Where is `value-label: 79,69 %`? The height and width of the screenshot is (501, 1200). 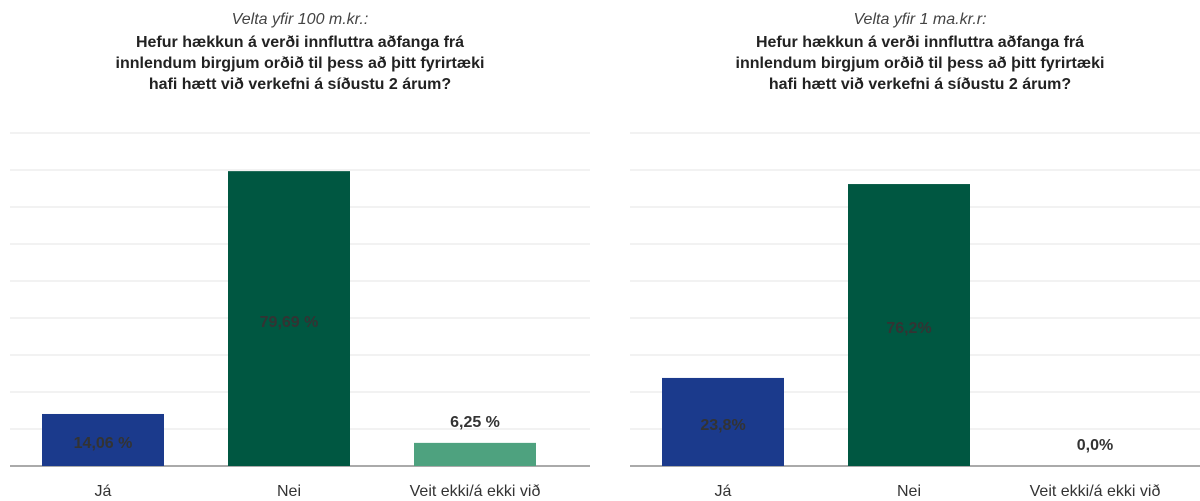 value-label: 79,69 % is located at coordinates (289, 322).